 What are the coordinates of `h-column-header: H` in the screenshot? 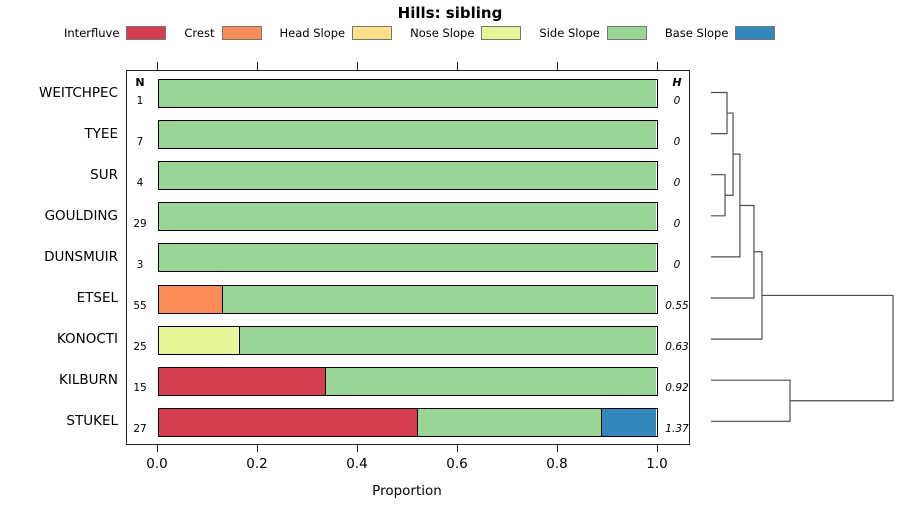 It's located at (677, 82).